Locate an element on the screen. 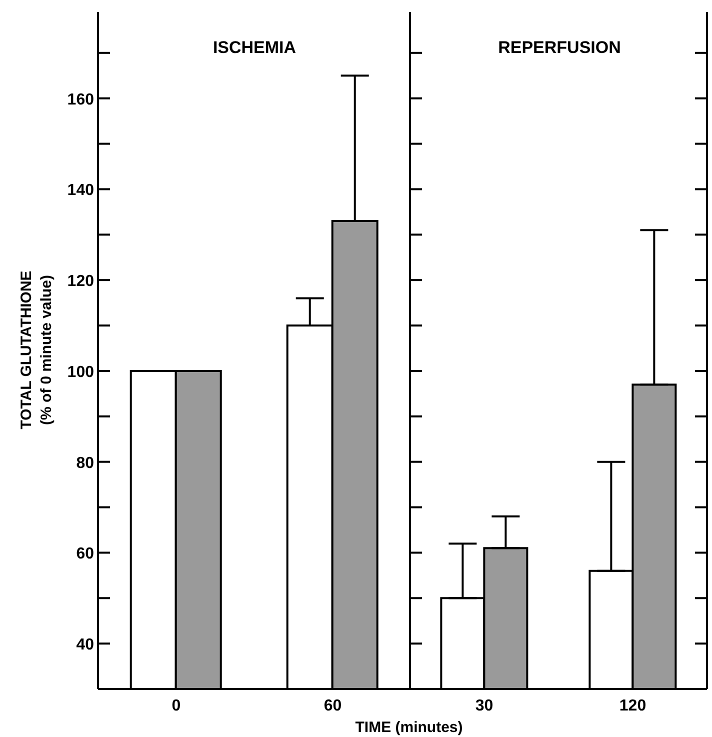 The width and height of the screenshot is (712, 737). y-tick-label: 160 is located at coordinates (80, 99).